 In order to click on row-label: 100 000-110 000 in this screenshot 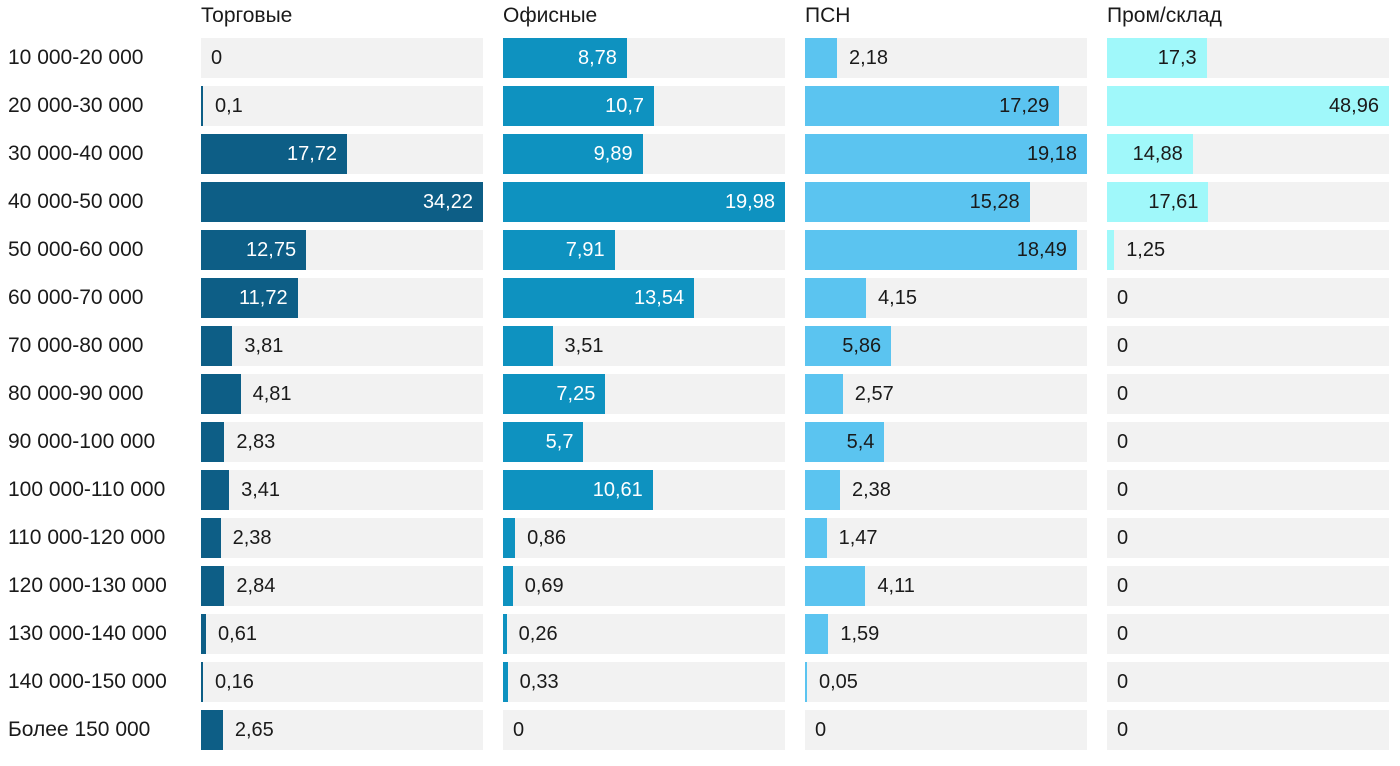, I will do `click(87, 489)`.